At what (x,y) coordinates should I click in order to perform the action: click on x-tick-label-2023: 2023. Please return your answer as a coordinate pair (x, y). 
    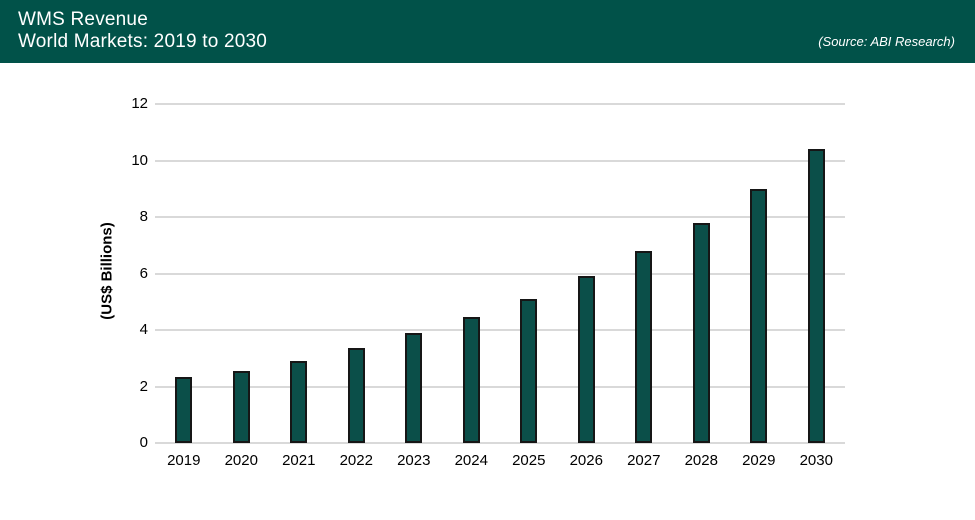
    Looking at the image, I should click on (414, 460).